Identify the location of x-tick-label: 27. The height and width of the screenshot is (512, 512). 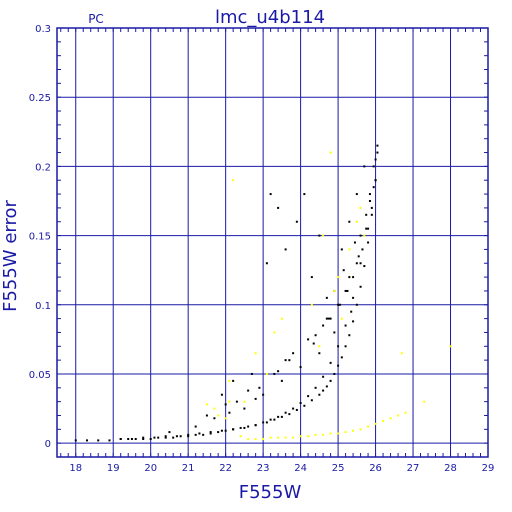
(413, 468).